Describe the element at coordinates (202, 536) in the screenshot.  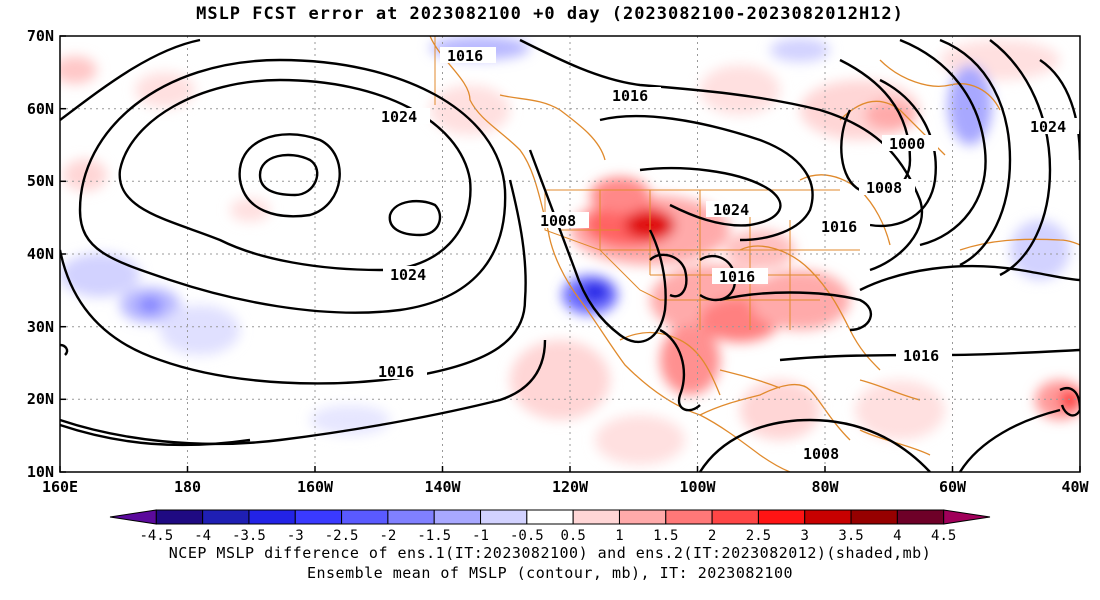
I see `colorbar-tick-label: -4` at that location.